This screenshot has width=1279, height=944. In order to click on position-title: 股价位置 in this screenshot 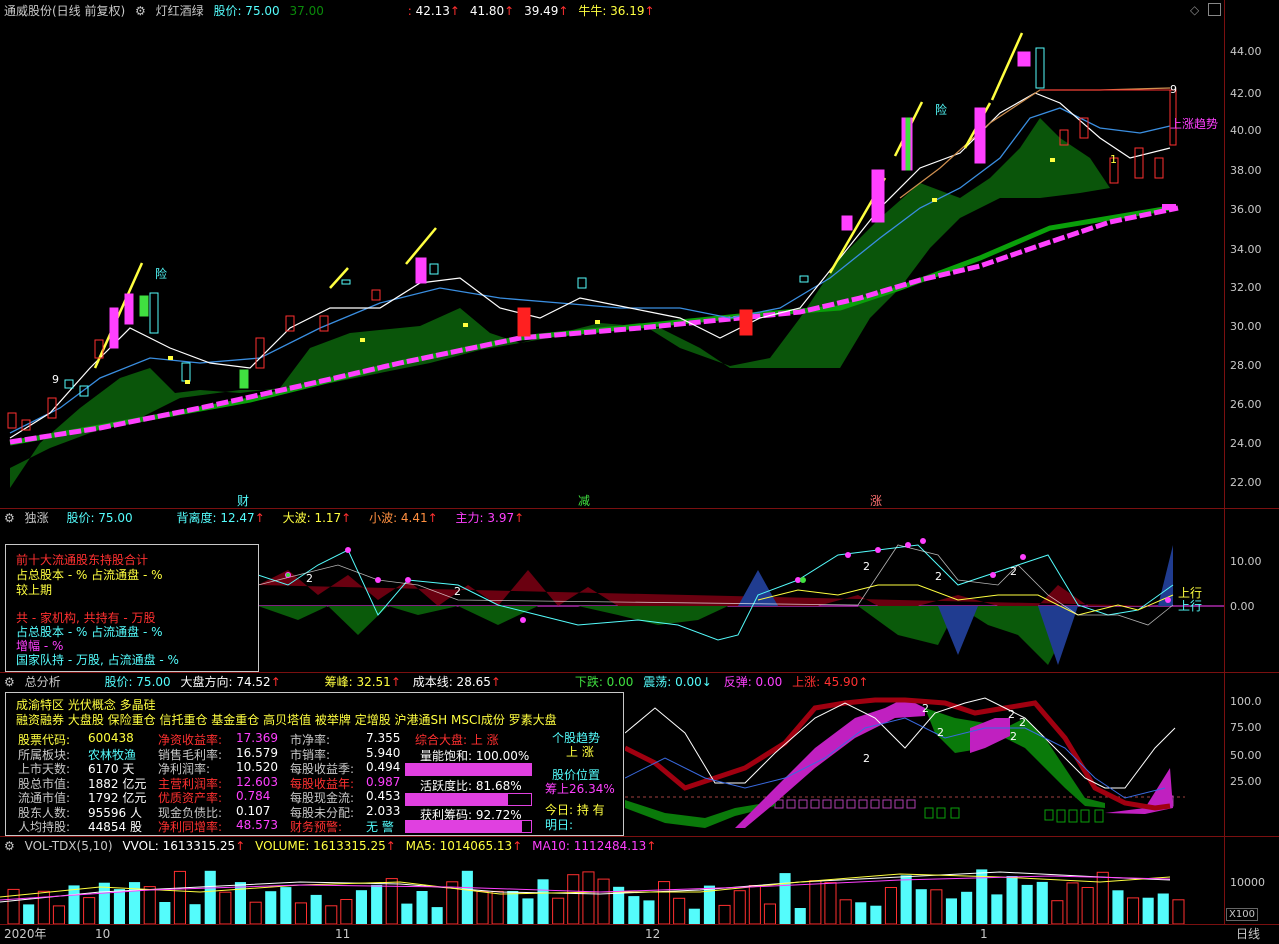, I will do `click(576, 775)`.